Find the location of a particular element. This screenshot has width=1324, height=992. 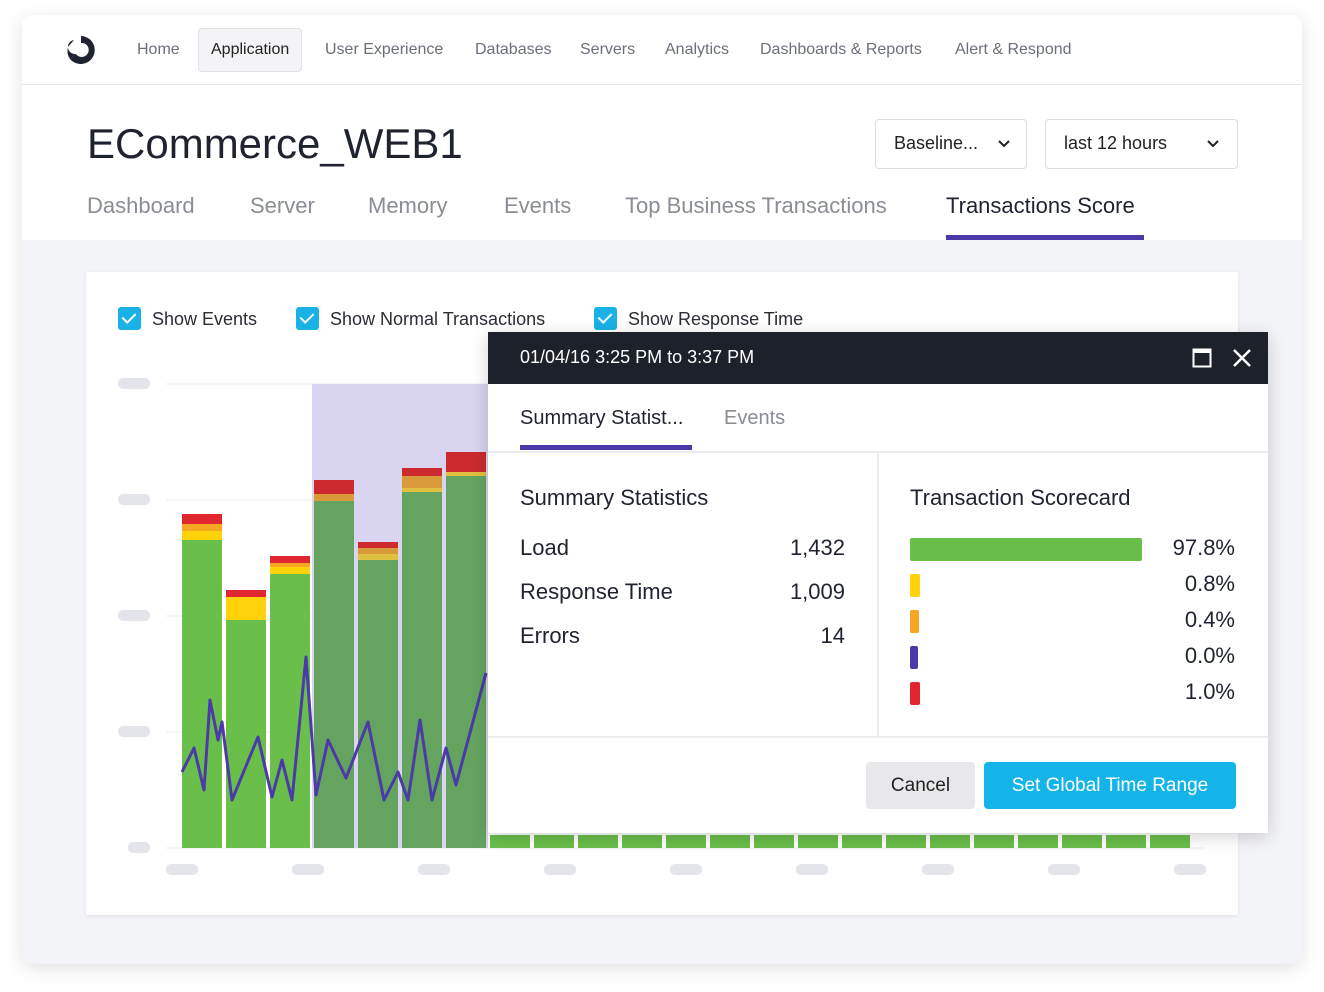

primary-button: Set Global Time Range is located at coordinates (1110, 785).